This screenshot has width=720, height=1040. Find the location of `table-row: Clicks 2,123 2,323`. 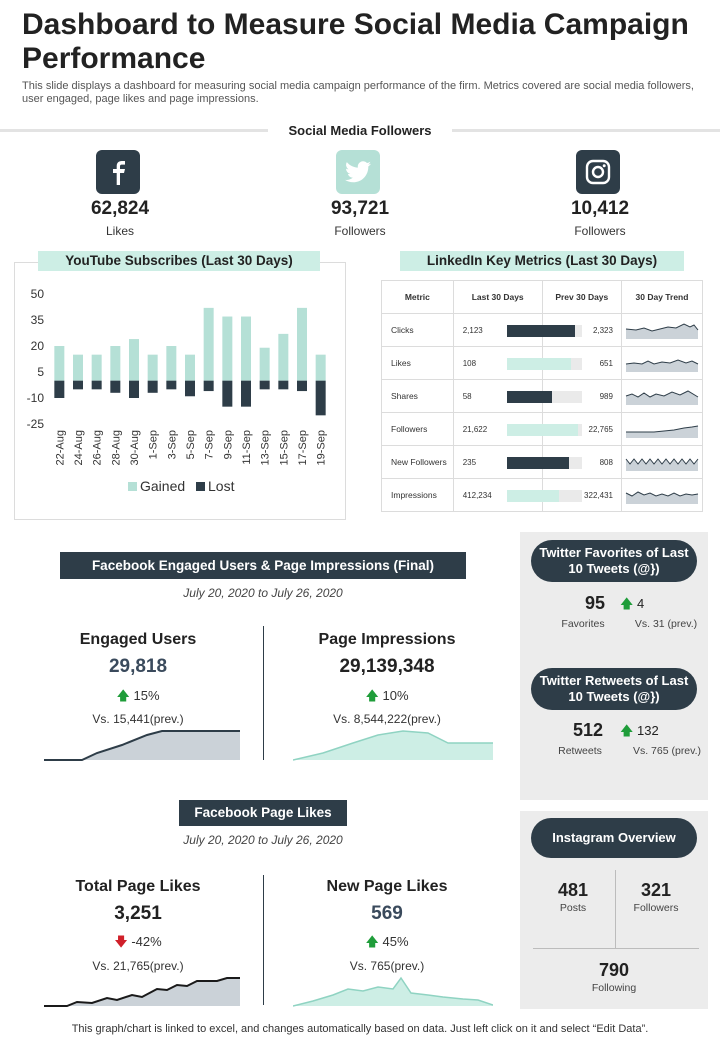

table-row: Clicks 2,123 2,323 is located at coordinates (542, 330).